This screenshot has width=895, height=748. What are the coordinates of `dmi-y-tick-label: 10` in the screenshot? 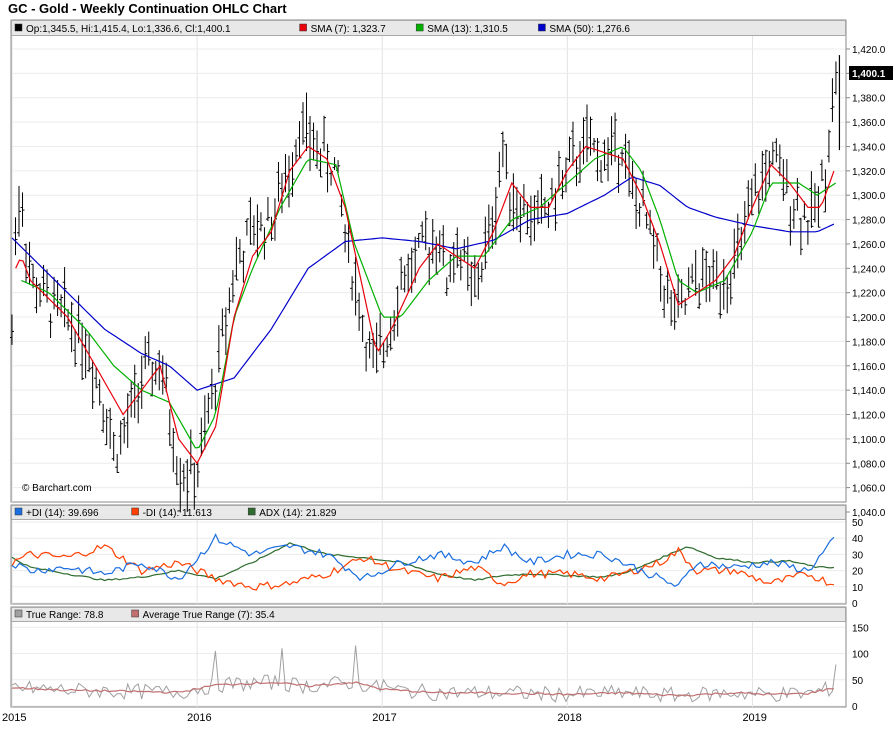 It's located at (858, 588).